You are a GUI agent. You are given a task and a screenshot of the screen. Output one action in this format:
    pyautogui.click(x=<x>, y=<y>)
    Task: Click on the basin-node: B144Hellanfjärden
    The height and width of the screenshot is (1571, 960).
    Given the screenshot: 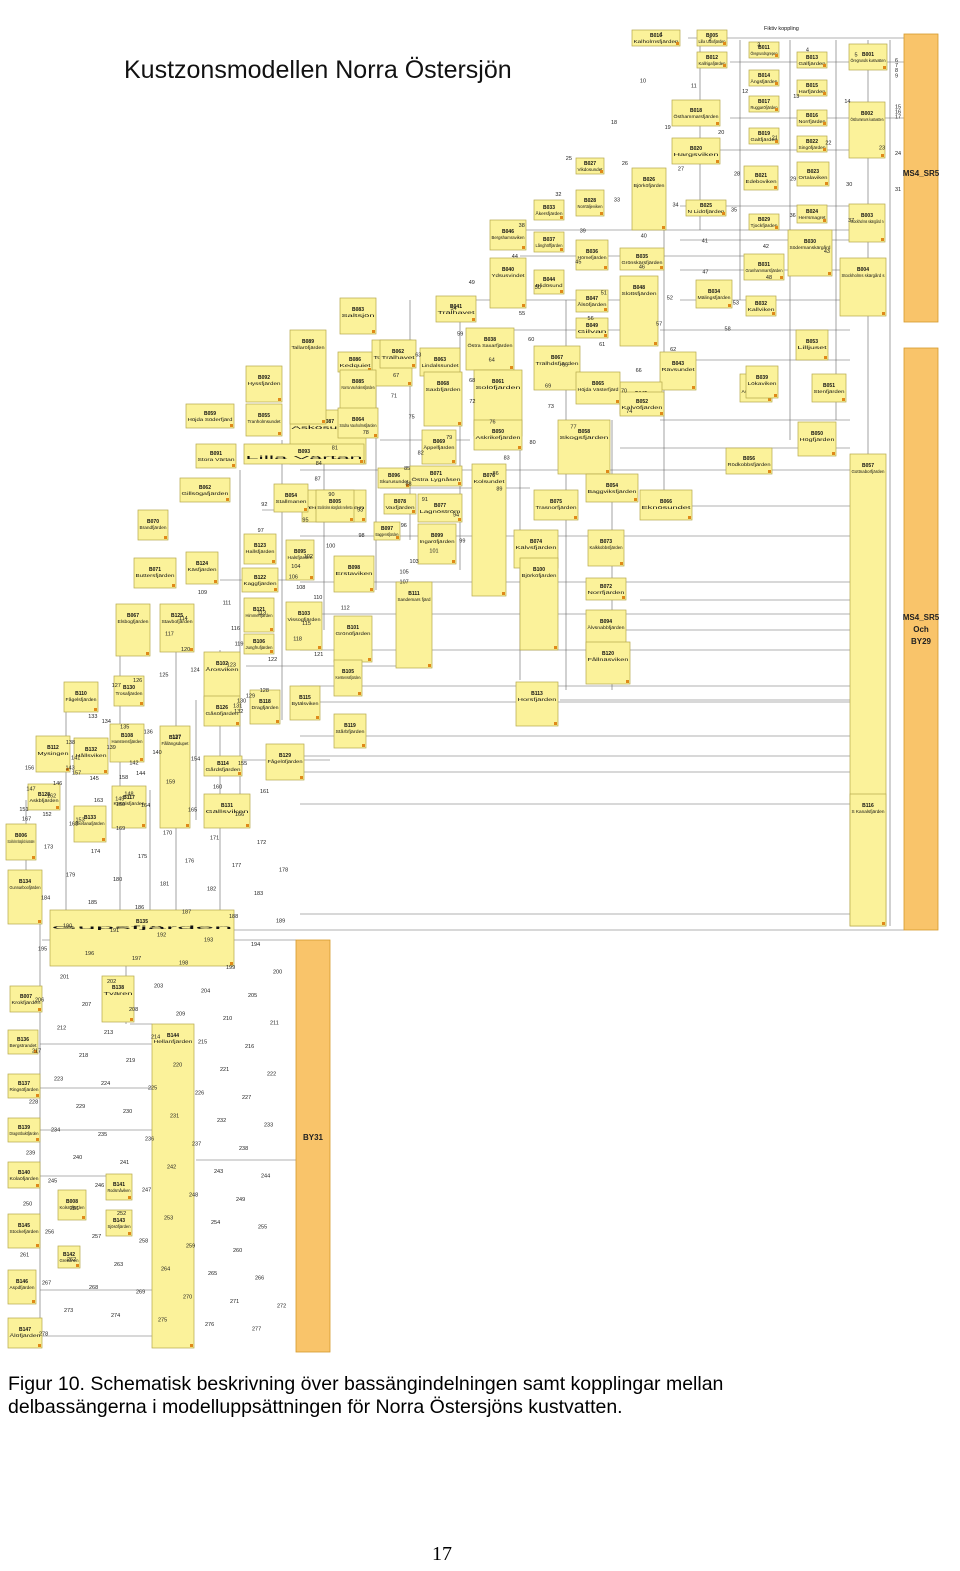 What is the action you would take?
    pyautogui.click(x=173, y=1186)
    